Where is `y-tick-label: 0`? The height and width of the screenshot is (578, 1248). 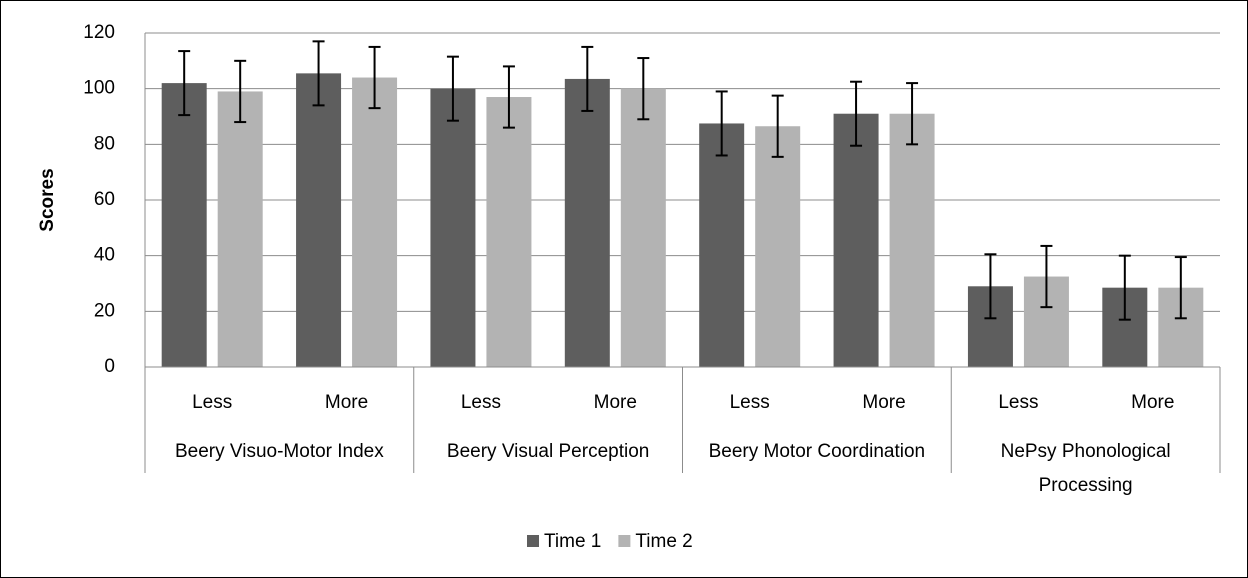 y-tick-label: 0 is located at coordinates (109, 366).